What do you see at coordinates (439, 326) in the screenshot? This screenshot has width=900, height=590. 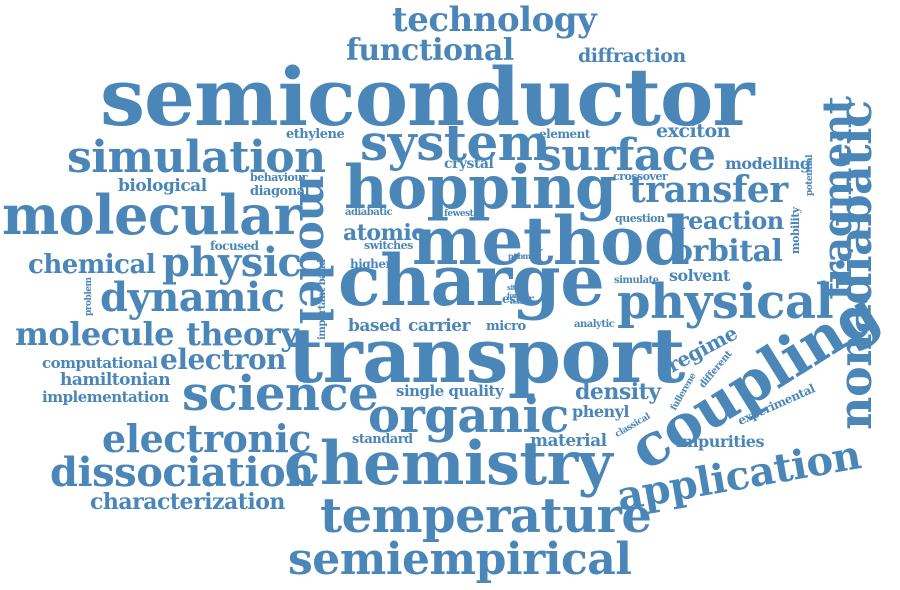 I see `word-carrier: carrier` at bounding box center [439, 326].